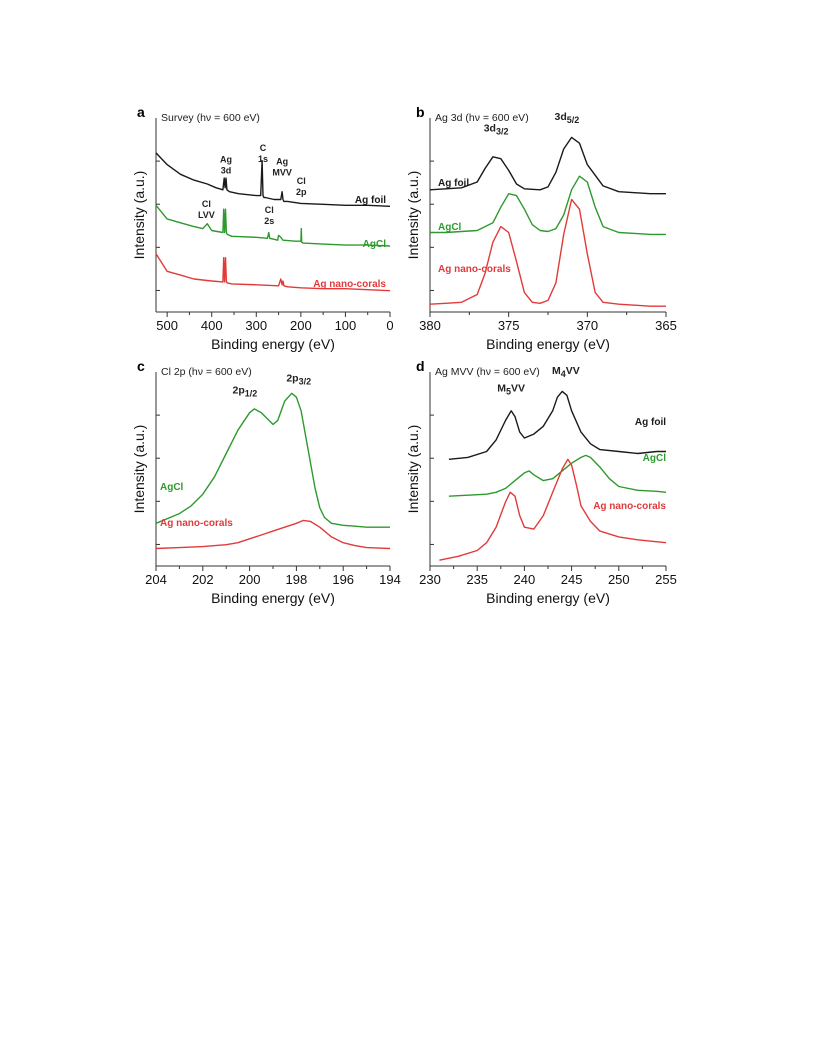 This screenshot has width=816, height=1056. Describe the element at coordinates (666, 325) in the screenshot. I see `x-tick-label: 365` at that location.